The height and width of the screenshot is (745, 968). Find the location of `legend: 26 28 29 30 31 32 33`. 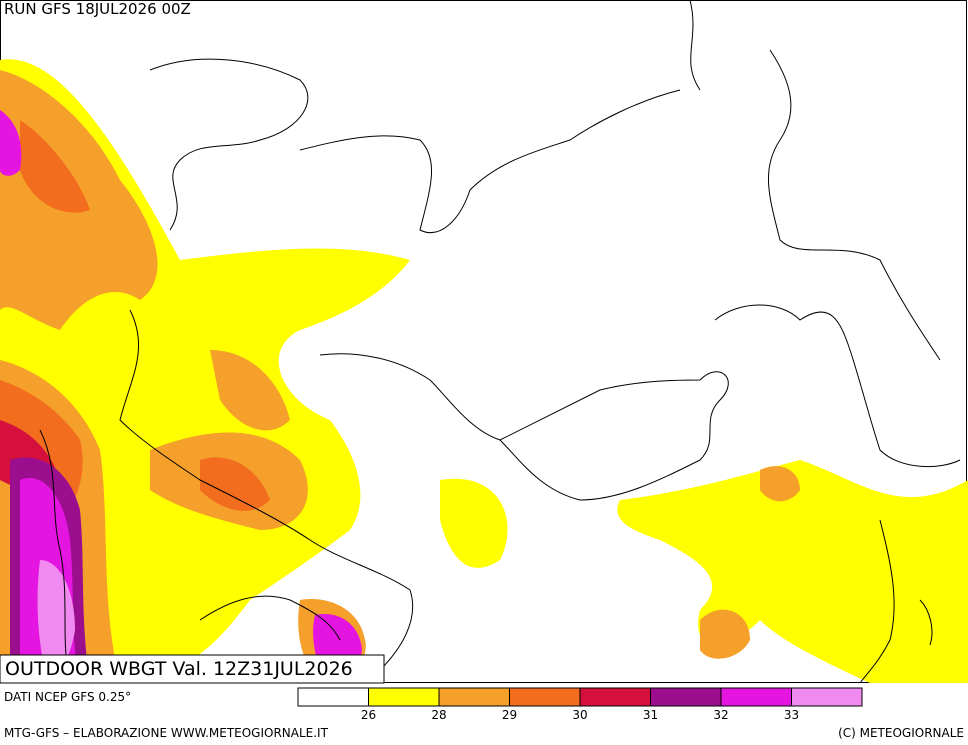

legend: 26 28 29 30 31 32 33 is located at coordinates (580, 704).